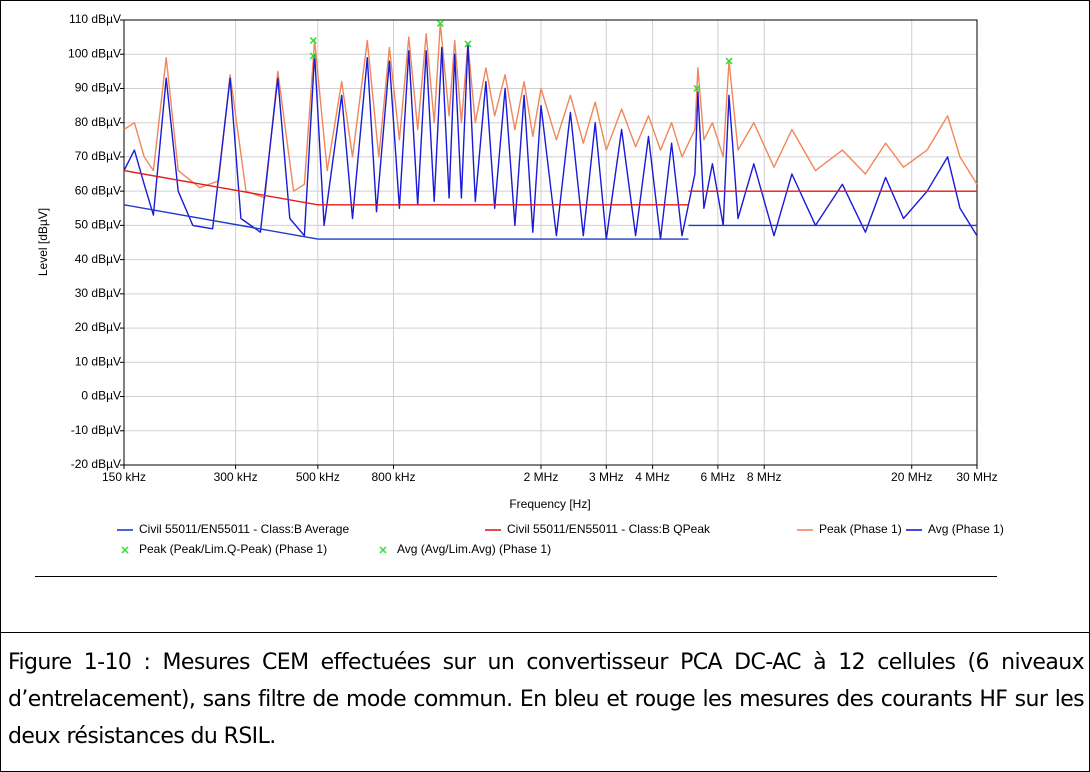 Image resolution: width=1090 pixels, height=772 pixels. What do you see at coordinates (98, 122) in the screenshot?
I see `y-tick-label: 80 dBµV` at bounding box center [98, 122].